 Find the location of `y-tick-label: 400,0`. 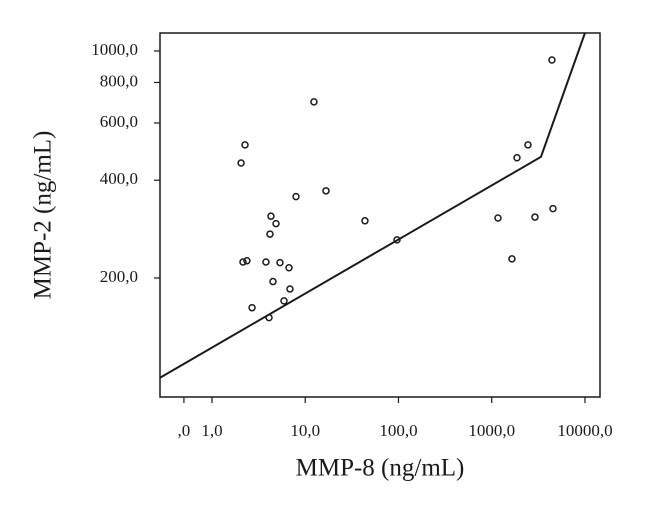

y-tick-label: 400,0 is located at coordinates (119, 178).